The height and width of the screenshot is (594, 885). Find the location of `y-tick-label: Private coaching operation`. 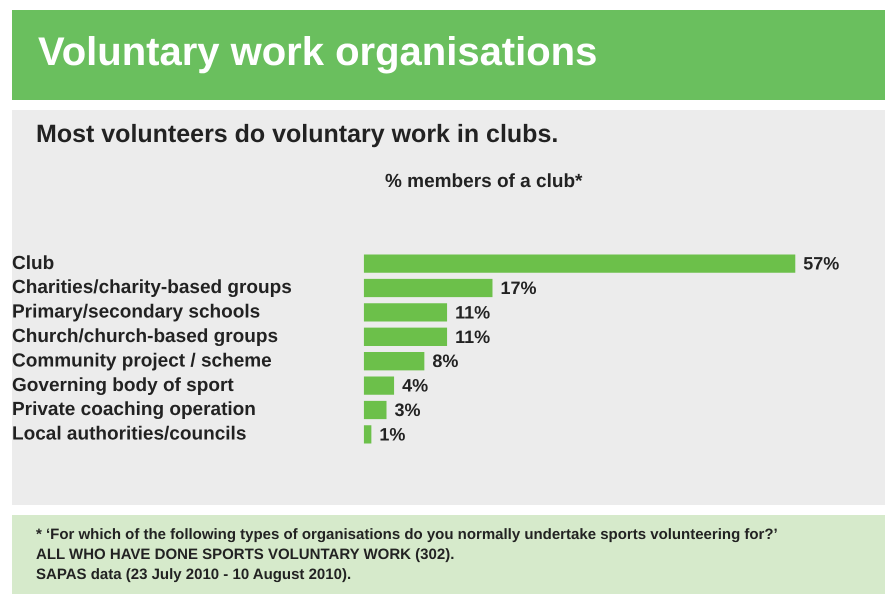

y-tick-label: Private coaching operation is located at coordinates (134, 409).